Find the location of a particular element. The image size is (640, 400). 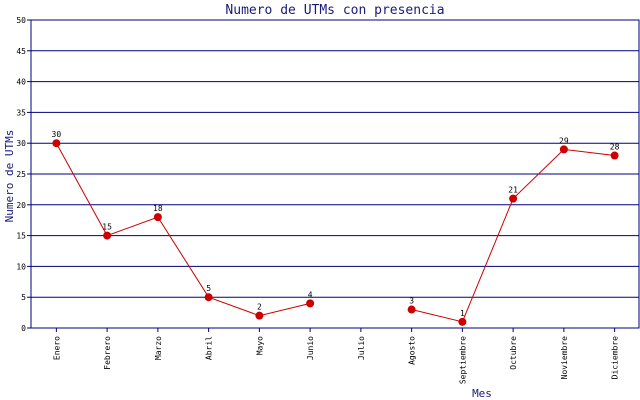

x-tick-label: Agosto is located at coordinates (412, 350).